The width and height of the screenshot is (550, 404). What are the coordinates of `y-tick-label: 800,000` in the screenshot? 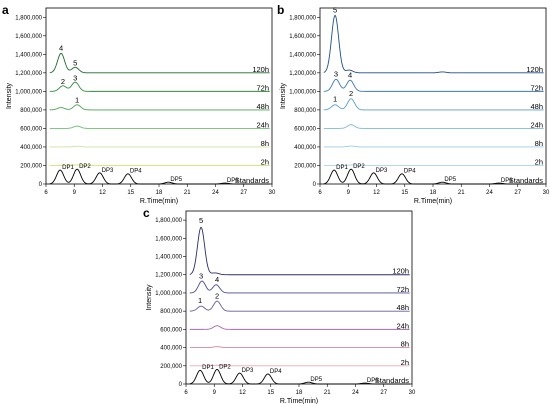 It's located at (31, 111).